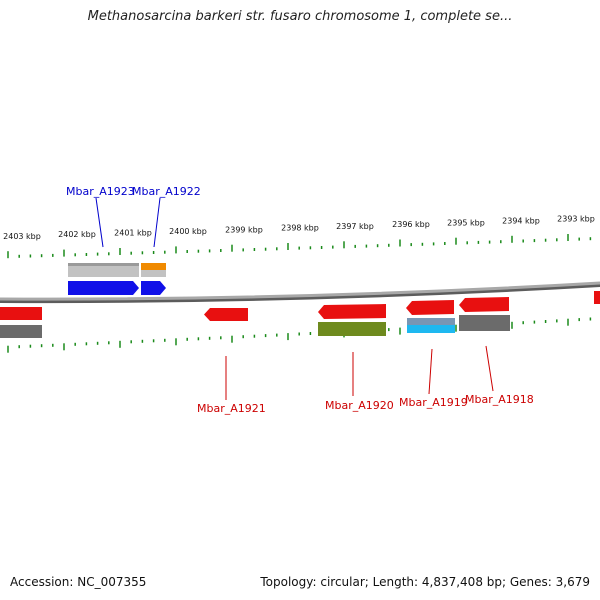 This screenshot has height=600, width=600. What do you see at coordinates (153, 266) in the screenshot?
I see `orange-feature-1922` at bounding box center [153, 266].